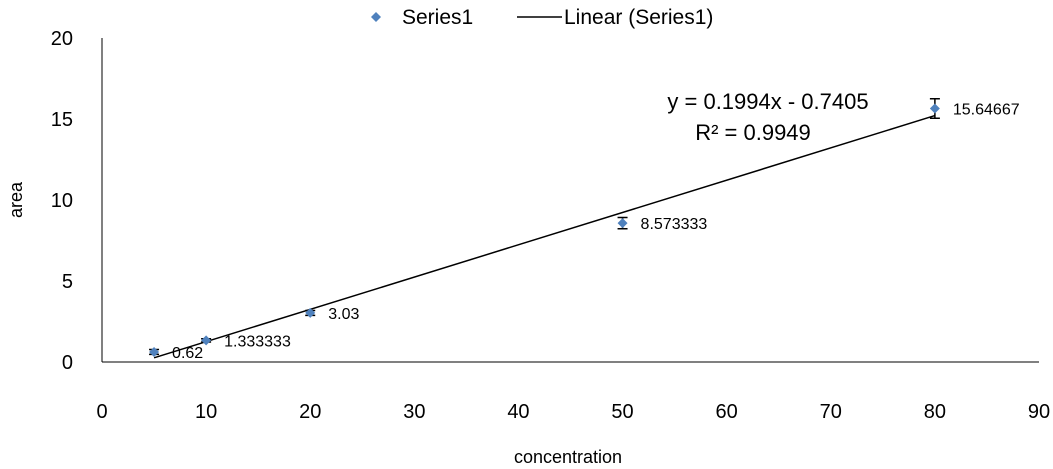  What do you see at coordinates (257, 341) in the screenshot?
I see `data-label: 1.333333` at bounding box center [257, 341].